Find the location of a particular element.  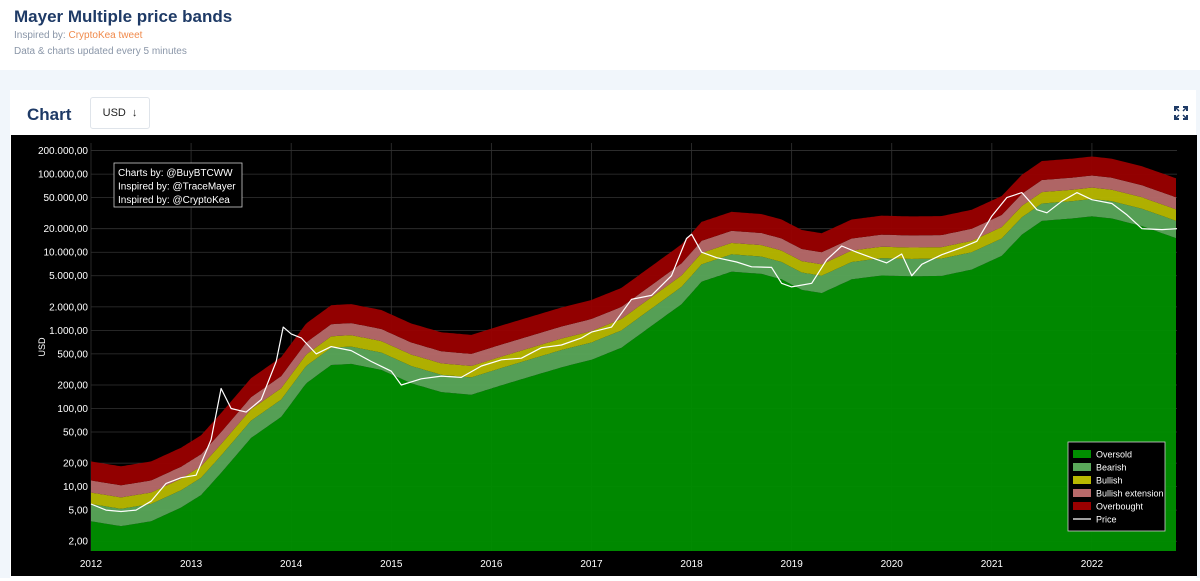

legend-label: Overbought is located at coordinates (1120, 507).